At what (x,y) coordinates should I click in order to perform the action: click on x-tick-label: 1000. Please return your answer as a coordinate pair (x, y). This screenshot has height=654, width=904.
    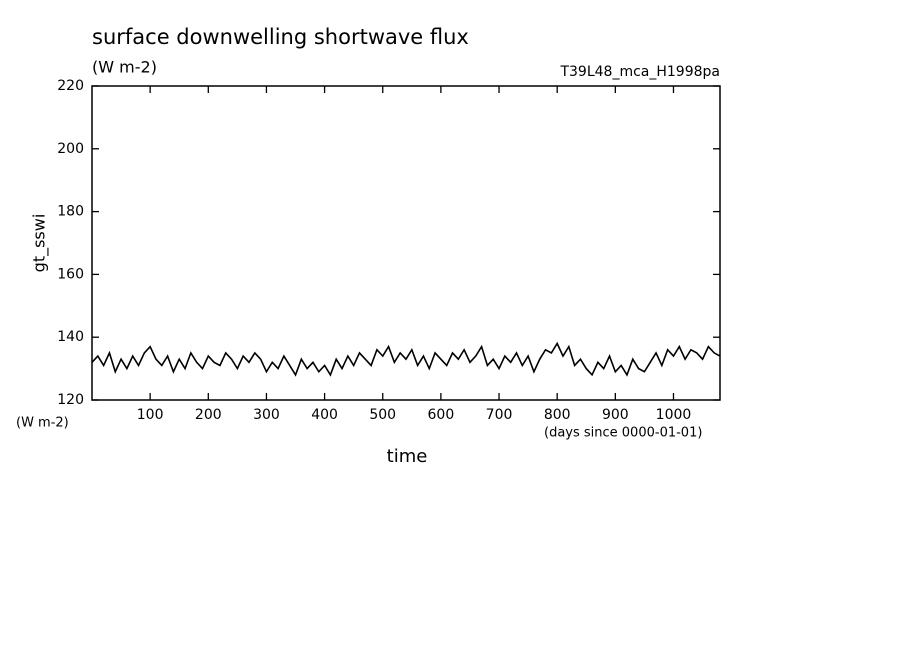
    Looking at the image, I should click on (674, 415).